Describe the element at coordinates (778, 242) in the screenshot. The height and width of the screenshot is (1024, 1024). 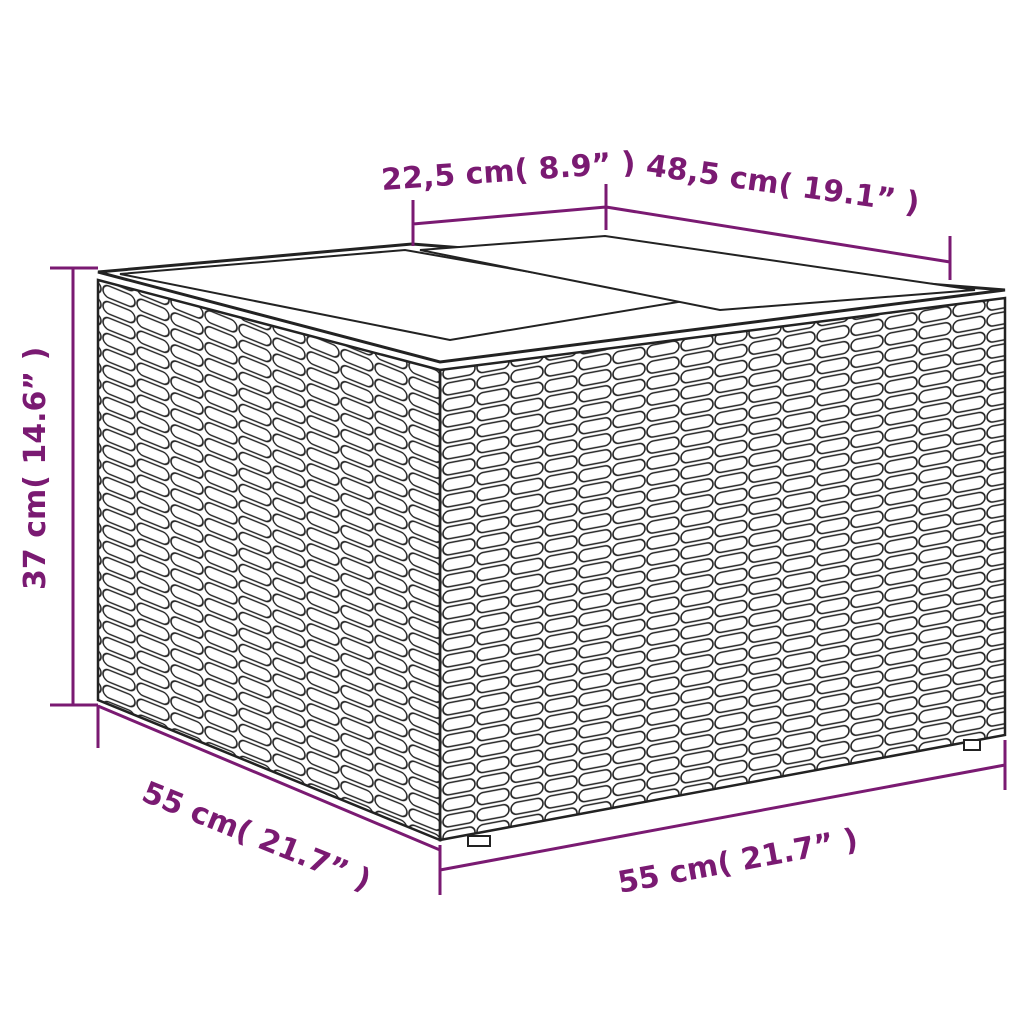
I see `top-right-dimension-line` at that location.